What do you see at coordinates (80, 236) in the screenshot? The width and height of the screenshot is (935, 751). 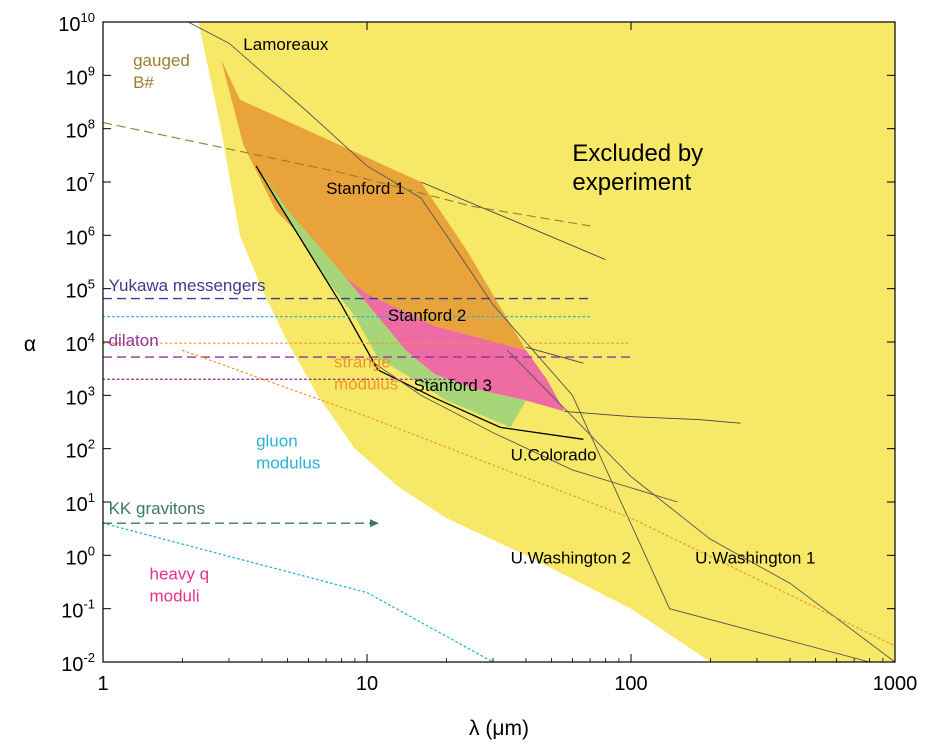 I see `y-tick-label: 10⁶` at bounding box center [80, 236].